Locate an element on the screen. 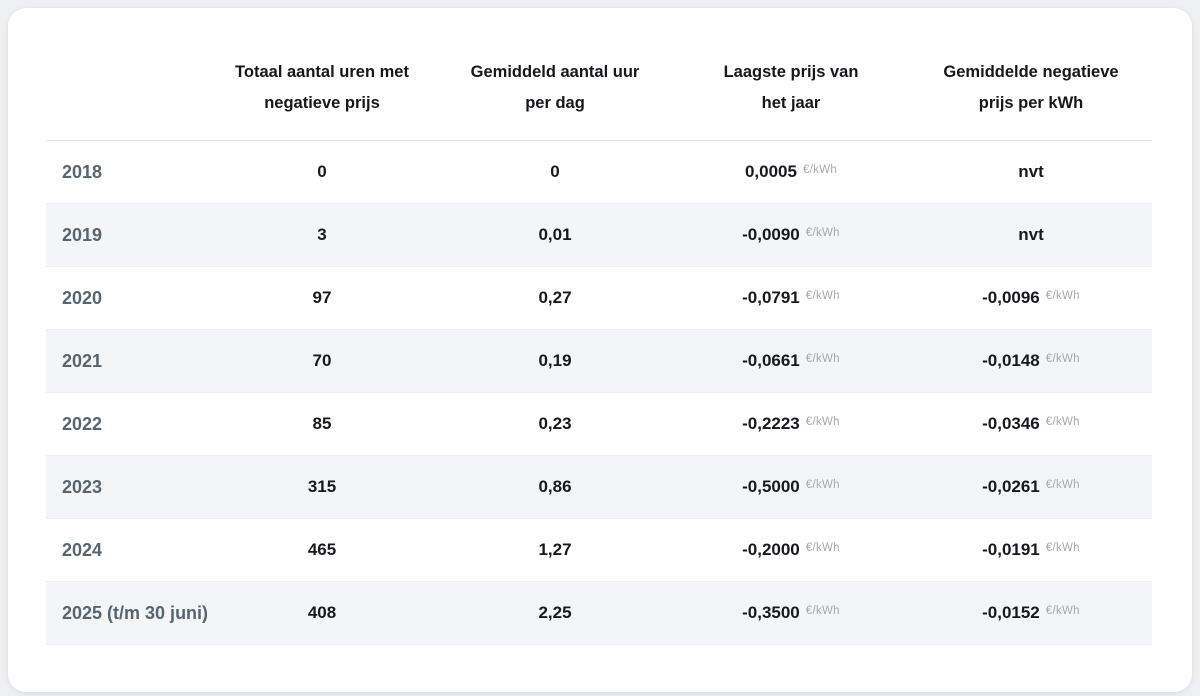 This screenshot has width=1200, height=696. year-cell: 2025 (t/m 30 juni) is located at coordinates (127, 613).